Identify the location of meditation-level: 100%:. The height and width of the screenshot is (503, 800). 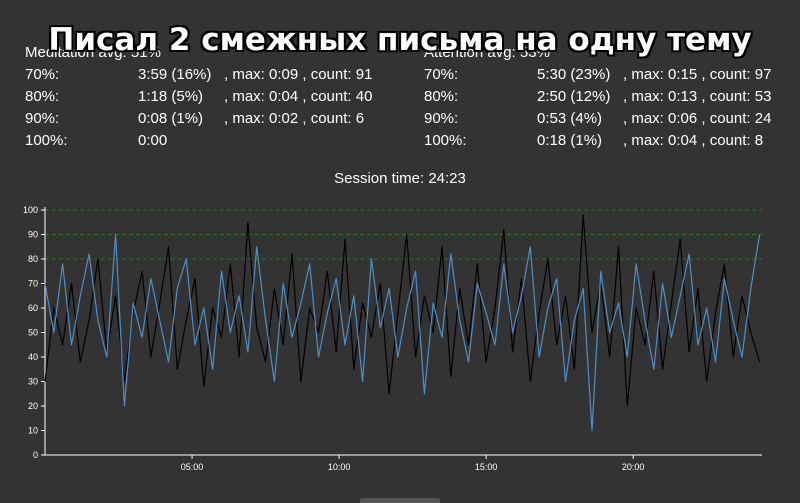
(46, 140).